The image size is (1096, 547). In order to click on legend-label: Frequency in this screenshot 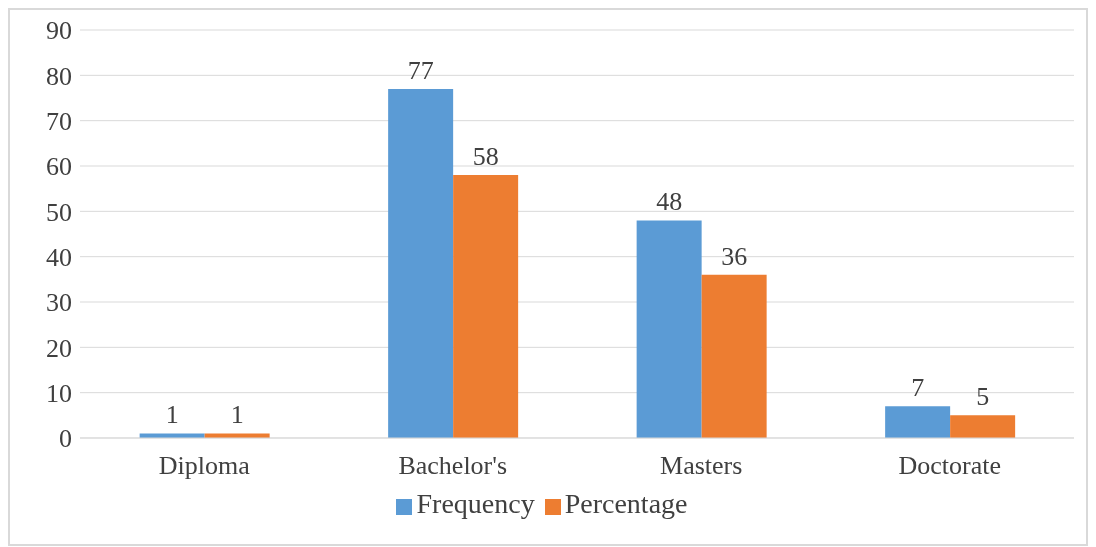, I will do `click(475, 503)`.